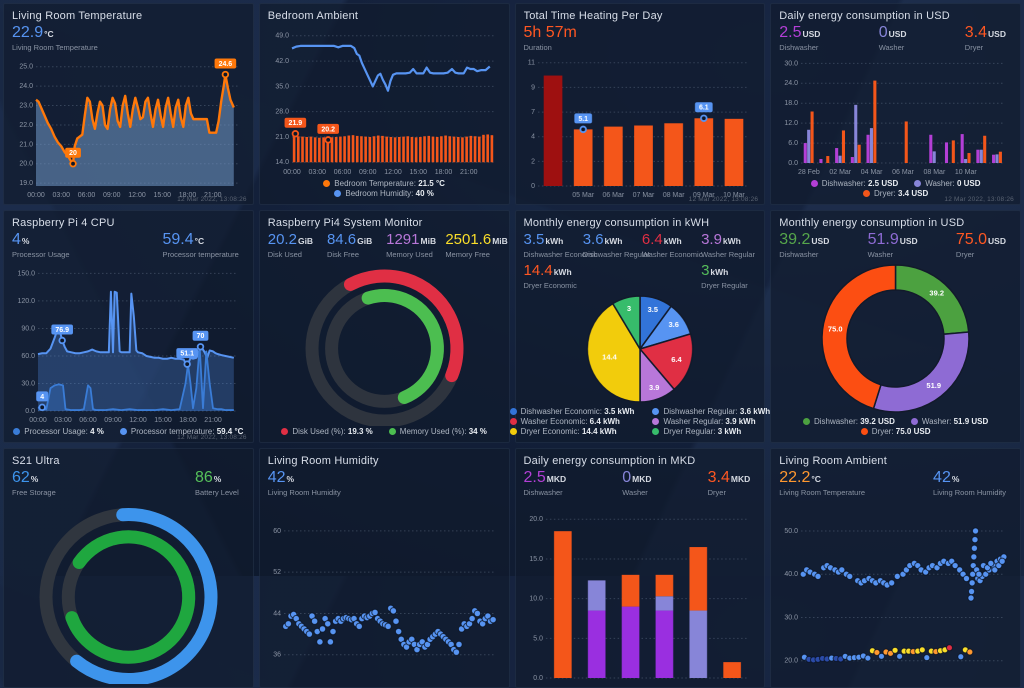 This screenshot has width=1024, height=688. Describe the element at coordinates (949, 422) in the screenshot. I see `legend-item: Washer: 51.9 USD` at that location.